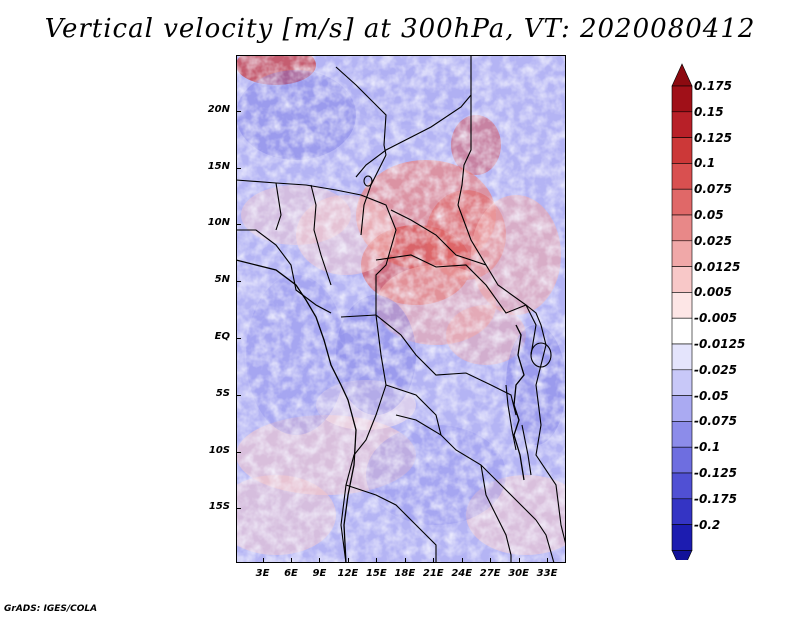 This screenshot has height=618, width=800. Describe the element at coordinates (222, 336) in the screenshot. I see `lat-tick-label: EQ` at that location.